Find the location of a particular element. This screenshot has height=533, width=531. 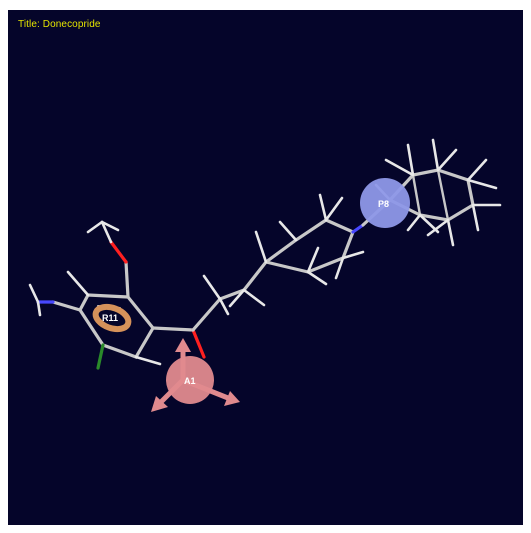

feature-label-r11: R11 is located at coordinates (110, 318).